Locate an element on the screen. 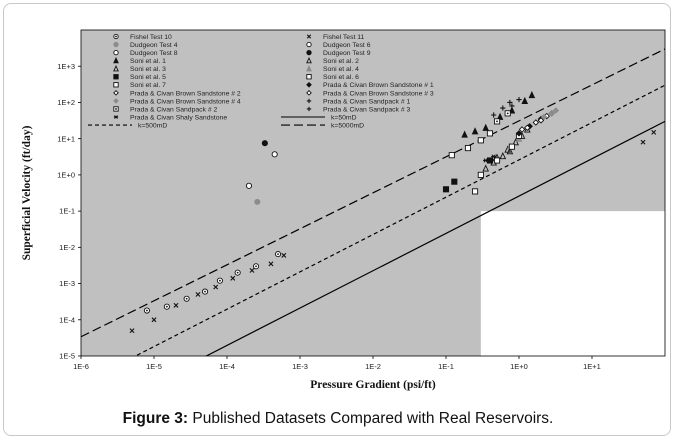 This screenshot has height=441, width=676. legend-label: Soni et al. 7 is located at coordinates (148, 85).